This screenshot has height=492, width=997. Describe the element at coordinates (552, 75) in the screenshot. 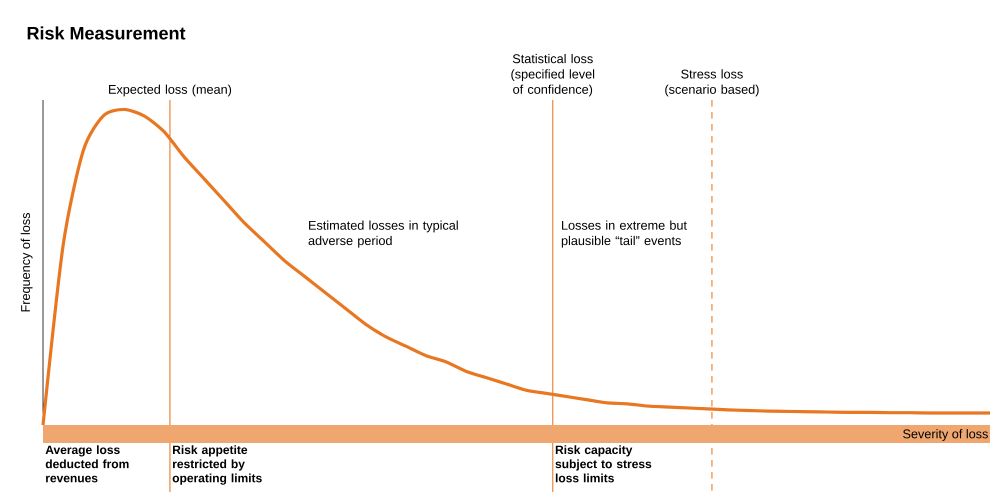

I see `text: Statistical loss (specified level of confidence)` at that location.